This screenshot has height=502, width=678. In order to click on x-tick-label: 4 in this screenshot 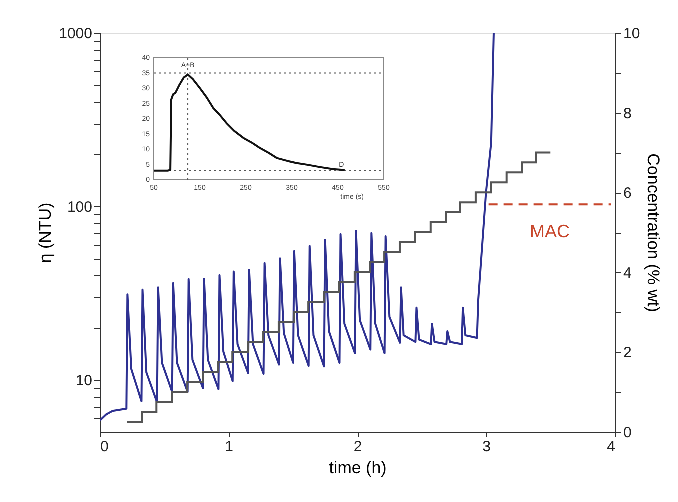, I will do `click(611, 447)`.